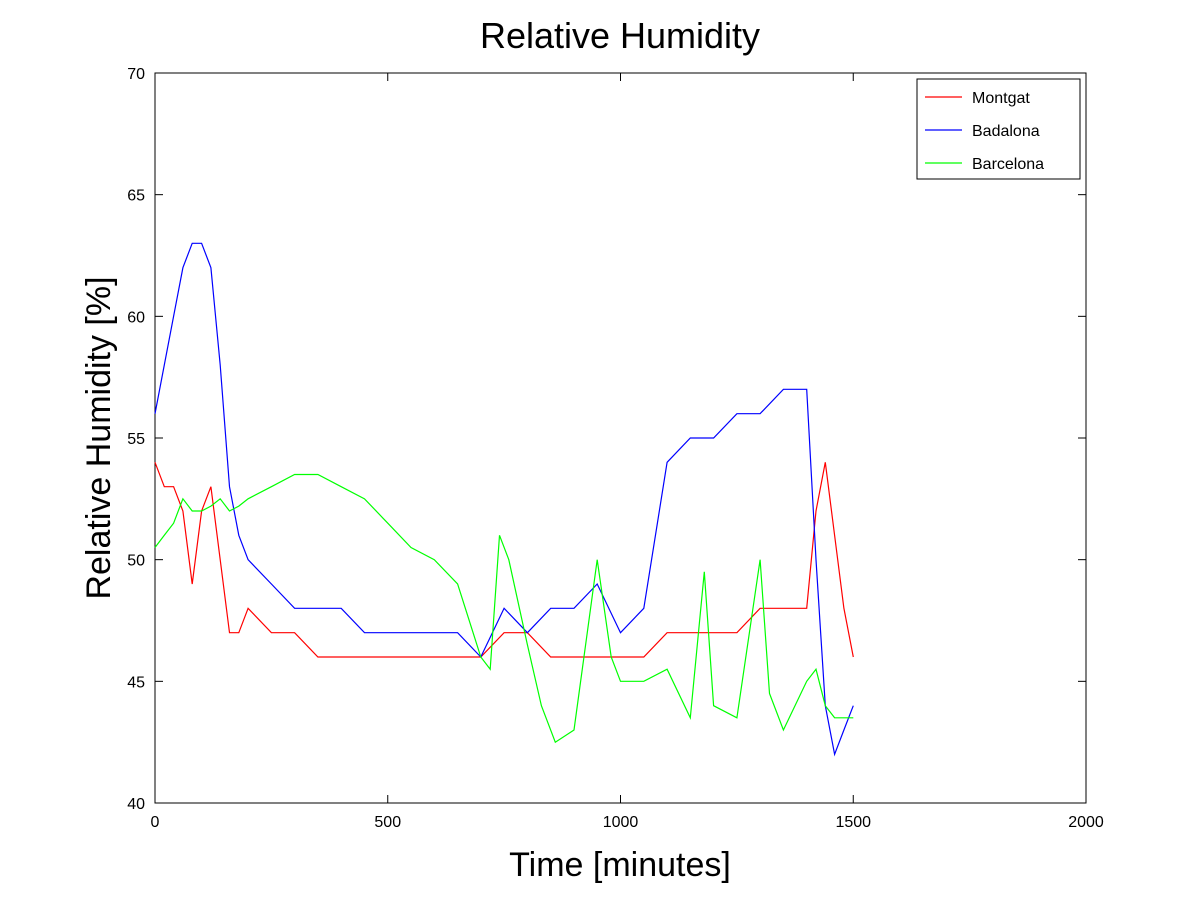 The width and height of the screenshot is (1200, 900). I want to click on x-tick-label: 1500, so click(853, 822).